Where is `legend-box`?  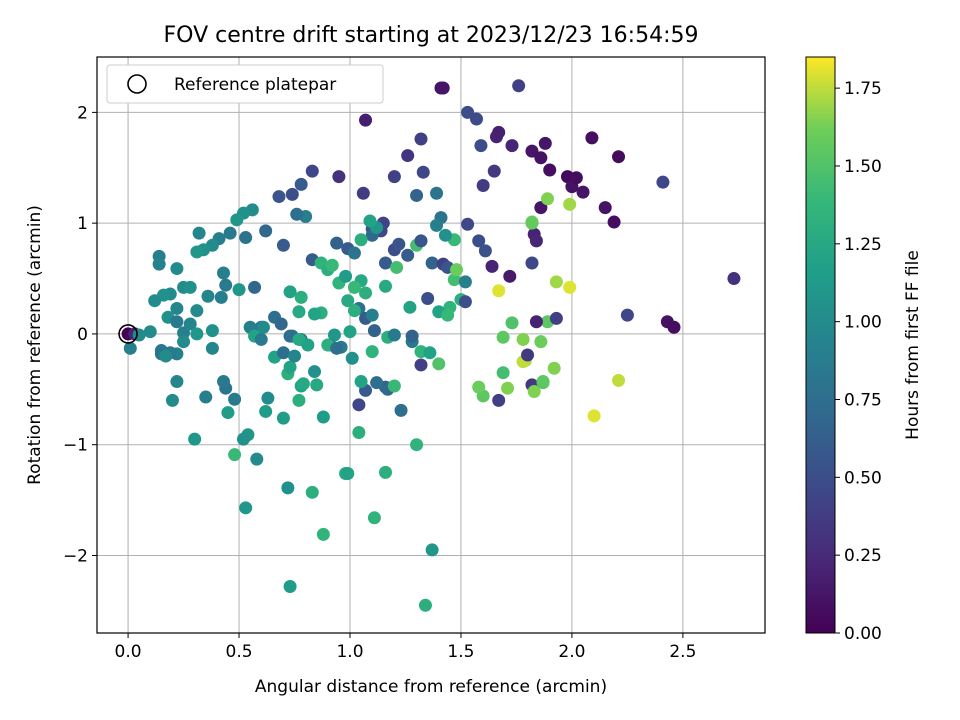
legend-box is located at coordinates (245, 84).